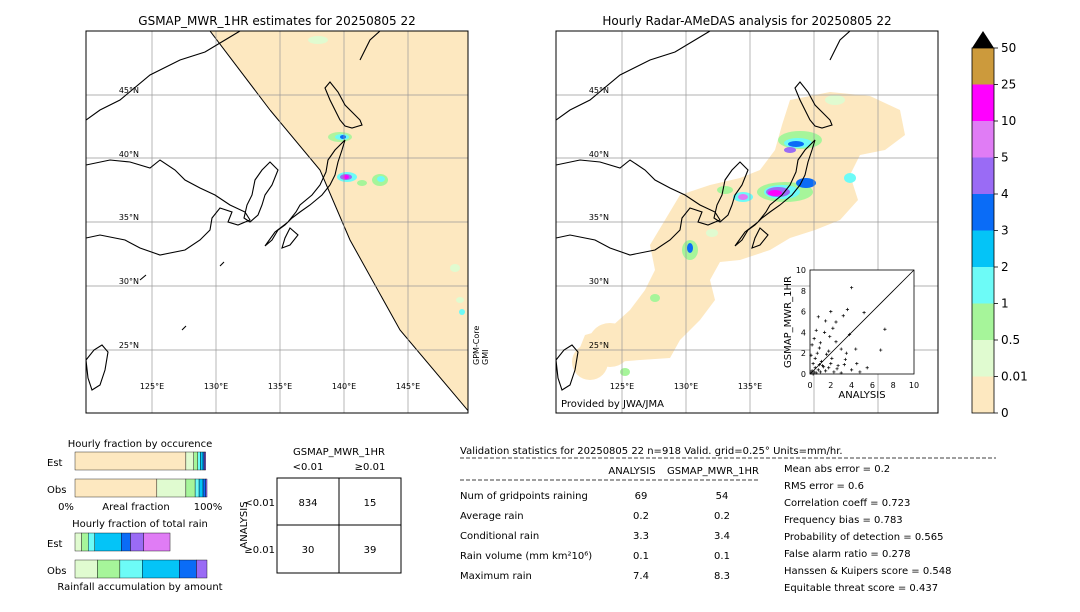  What do you see at coordinates (801, 322) in the screenshot?
I see `scatter-y-ticks: 0 2 4 6 8 10` at bounding box center [801, 322].